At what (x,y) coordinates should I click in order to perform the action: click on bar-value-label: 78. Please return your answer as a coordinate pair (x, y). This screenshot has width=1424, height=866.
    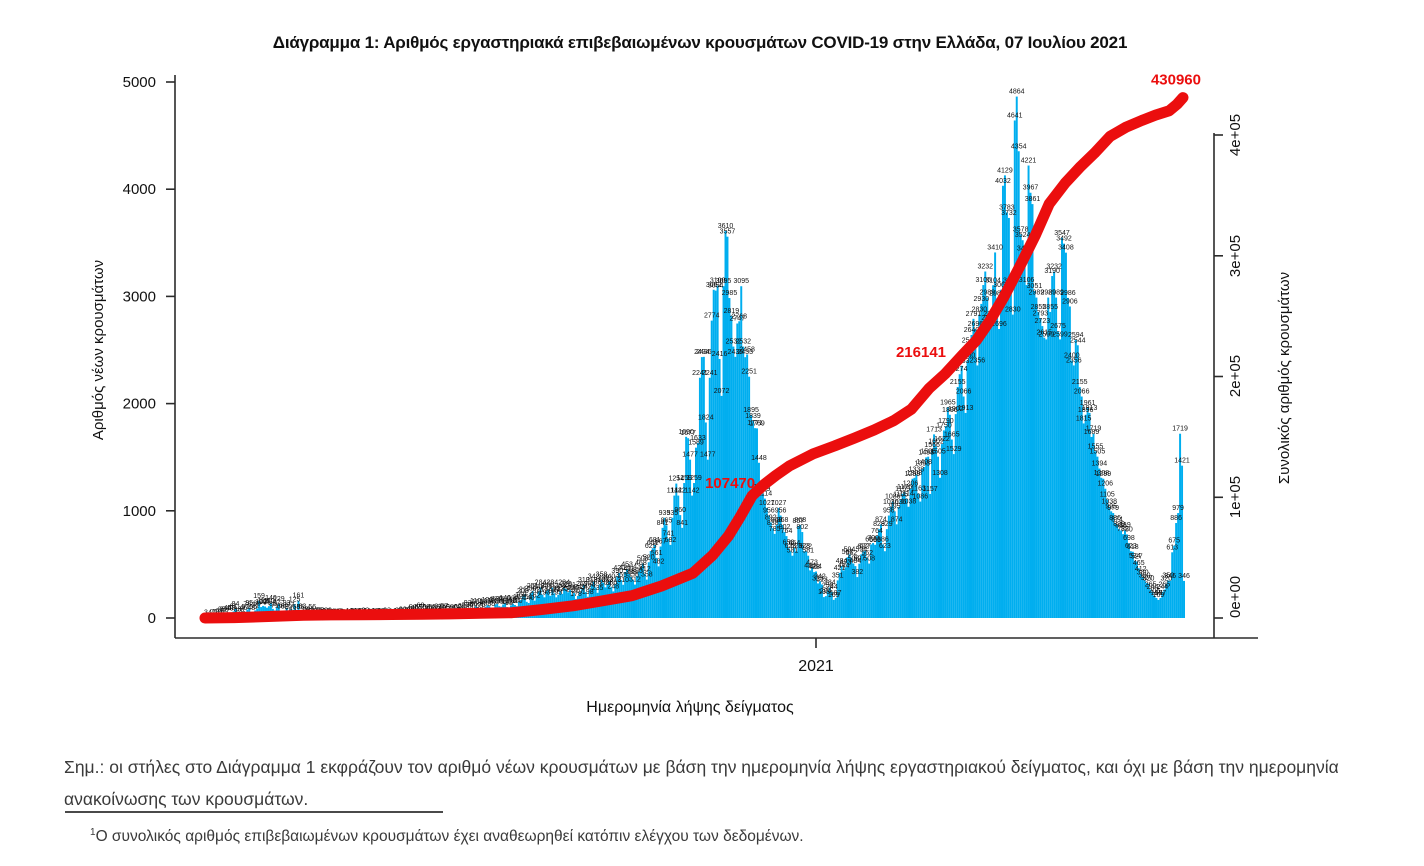
    Looking at the image, I should click on (247, 605).